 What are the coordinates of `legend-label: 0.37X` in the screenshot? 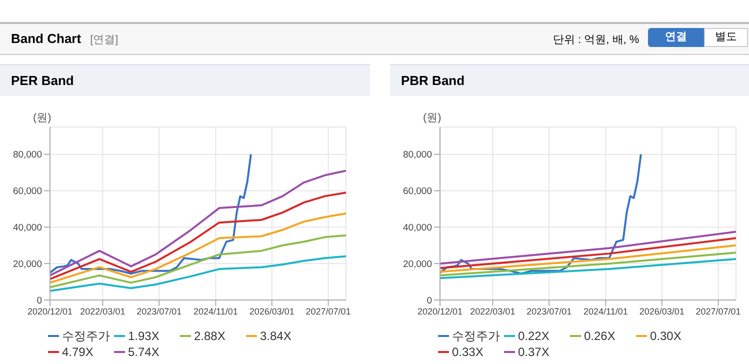 It's located at (533, 352).